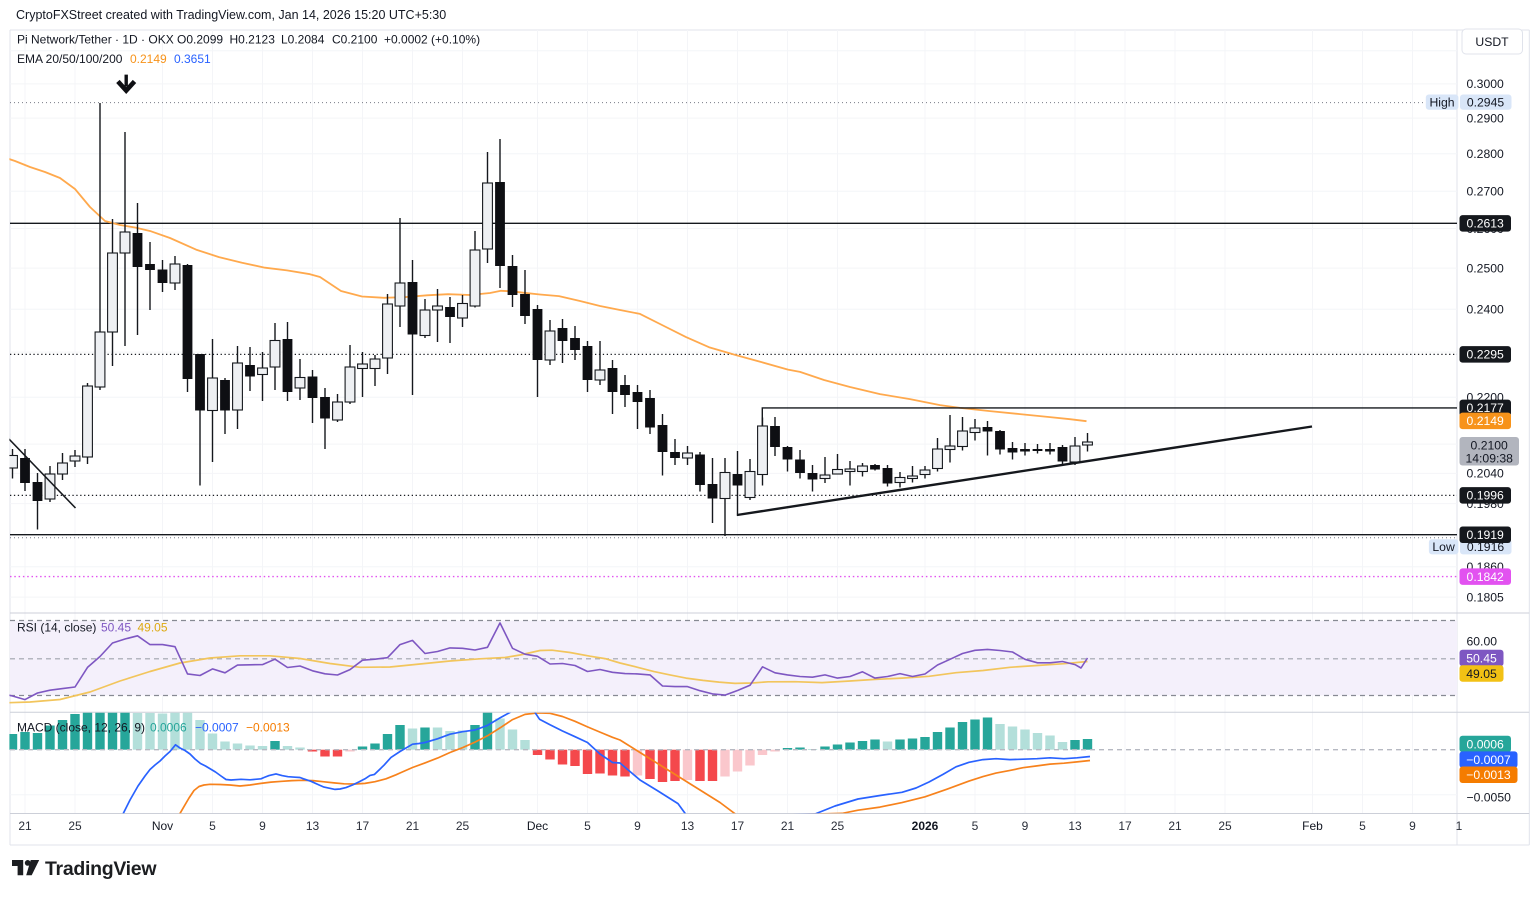 The image size is (1536, 897). What do you see at coordinates (1485, 408) in the screenshot?
I see `svg-text: 0.2177` at bounding box center [1485, 408].